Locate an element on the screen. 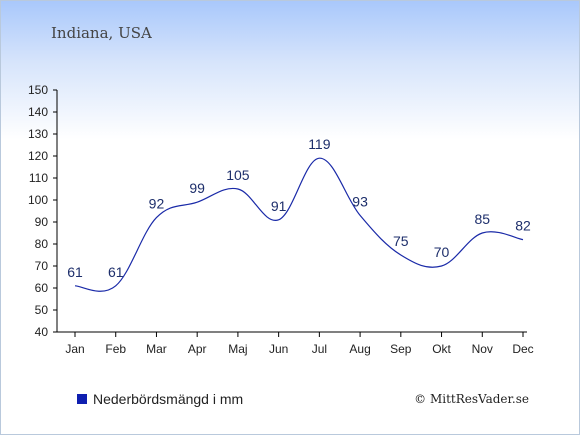 The height and width of the screenshot is (435, 580). data-label: 93 is located at coordinates (360, 201).